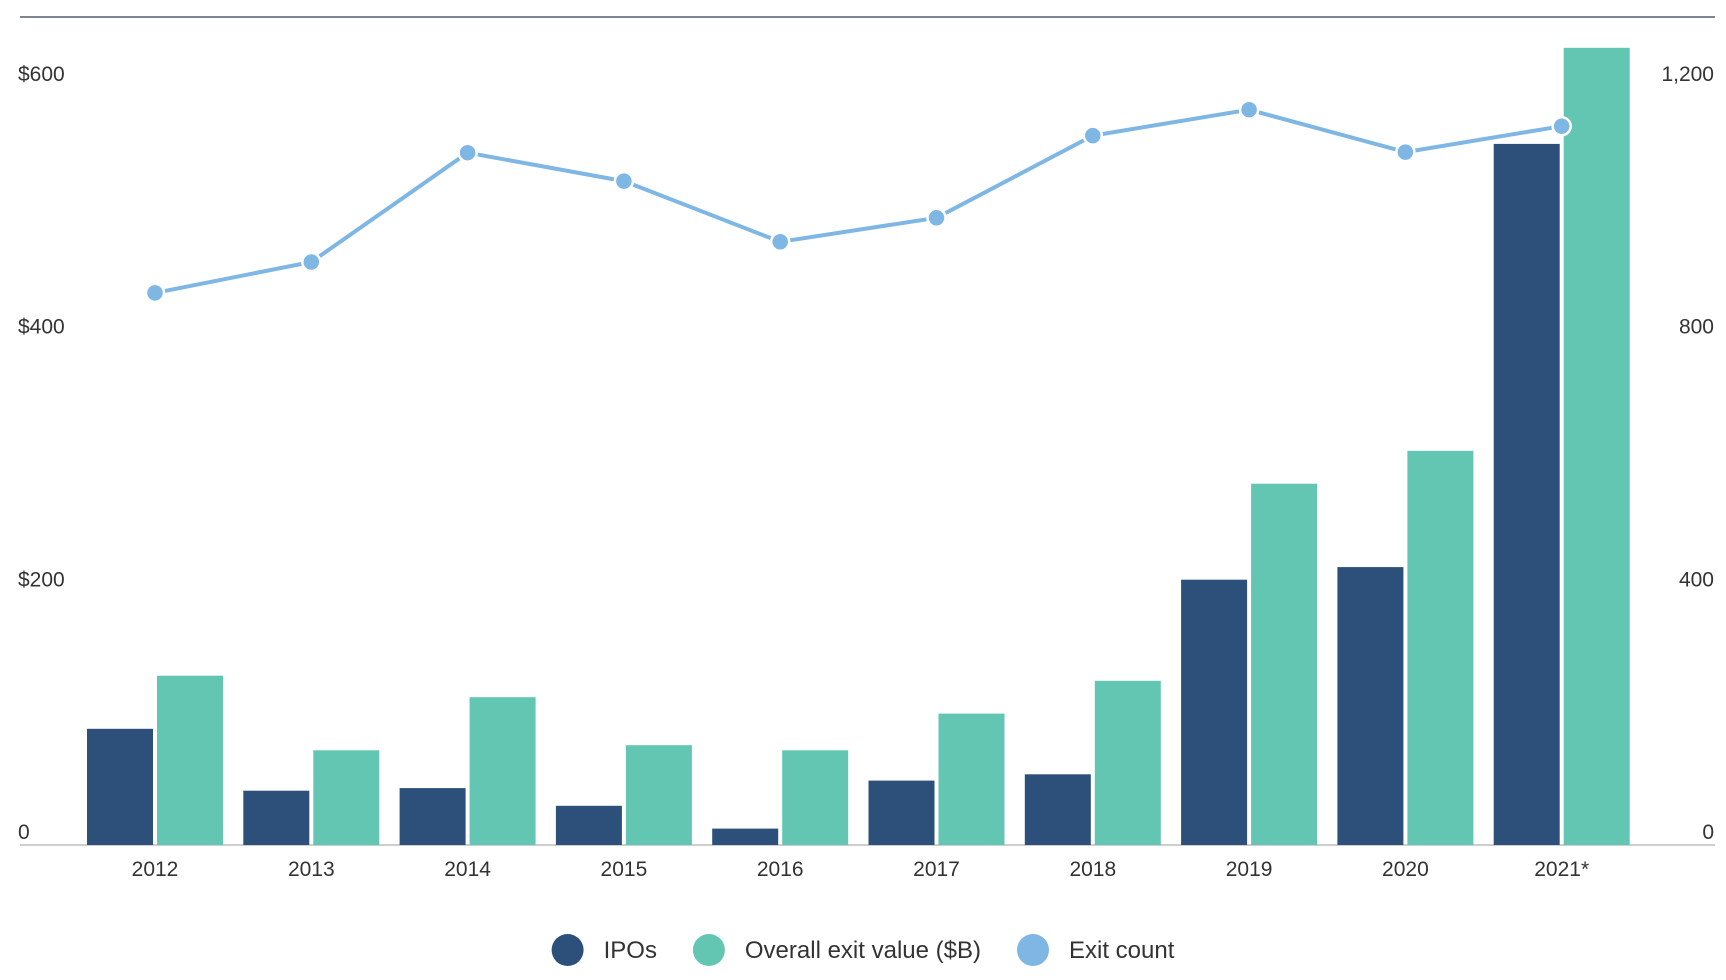  Describe the element at coordinates (1405, 869) in the screenshot. I see `x-axis-tick-label: 2020` at that location.